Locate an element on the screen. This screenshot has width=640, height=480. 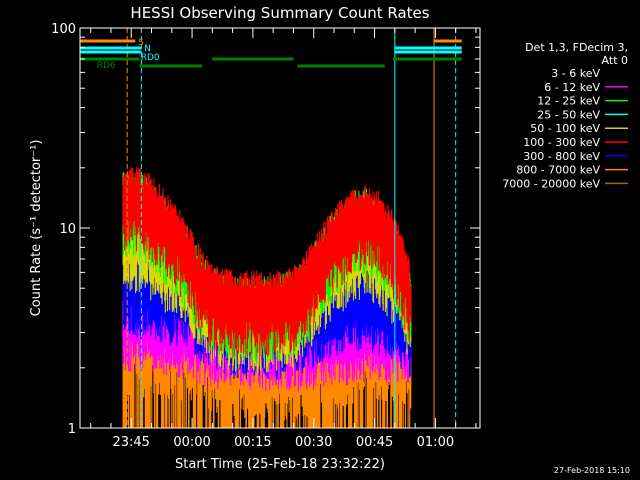
x-tick-label: 01:00 is located at coordinates (435, 442).